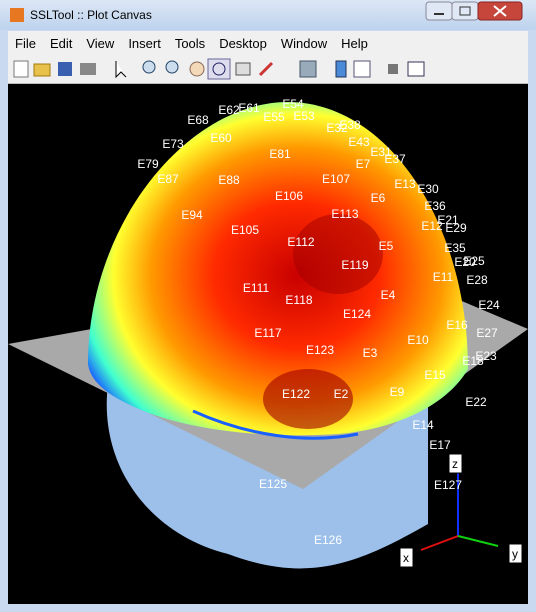 The image size is (536, 612). Describe the element at coordinates (455, 248) in the screenshot. I see `electrode-label: E35` at that location.